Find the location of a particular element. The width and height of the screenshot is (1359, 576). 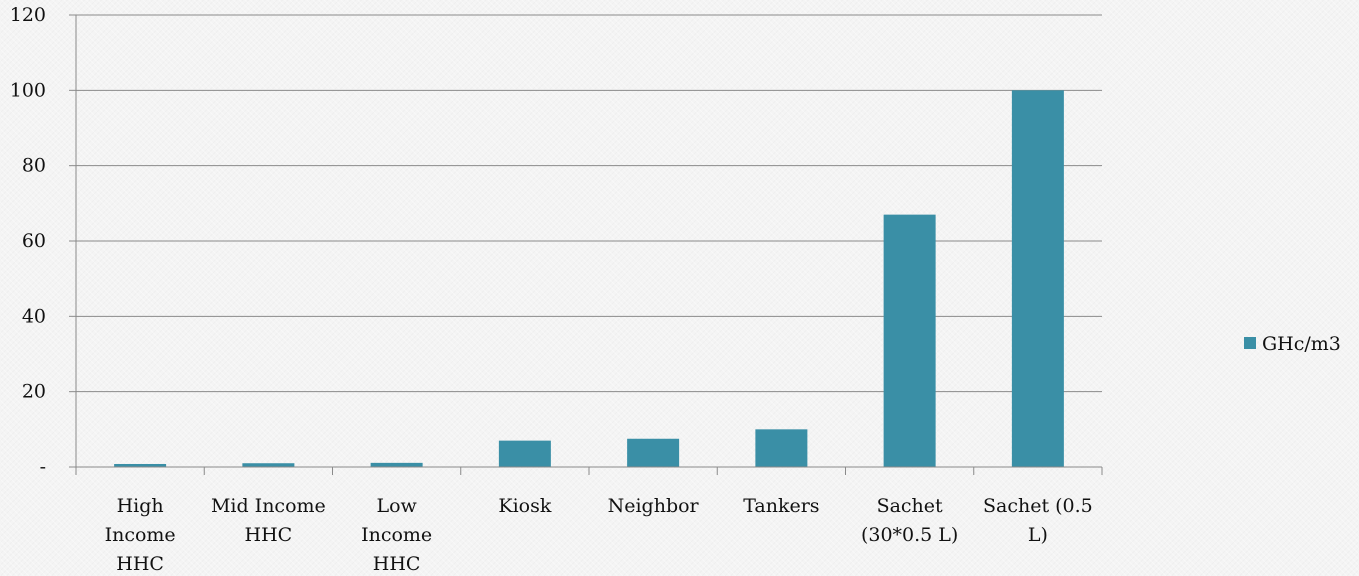

x-category-label-line: Sachet (0.5 is located at coordinates (1038, 506).